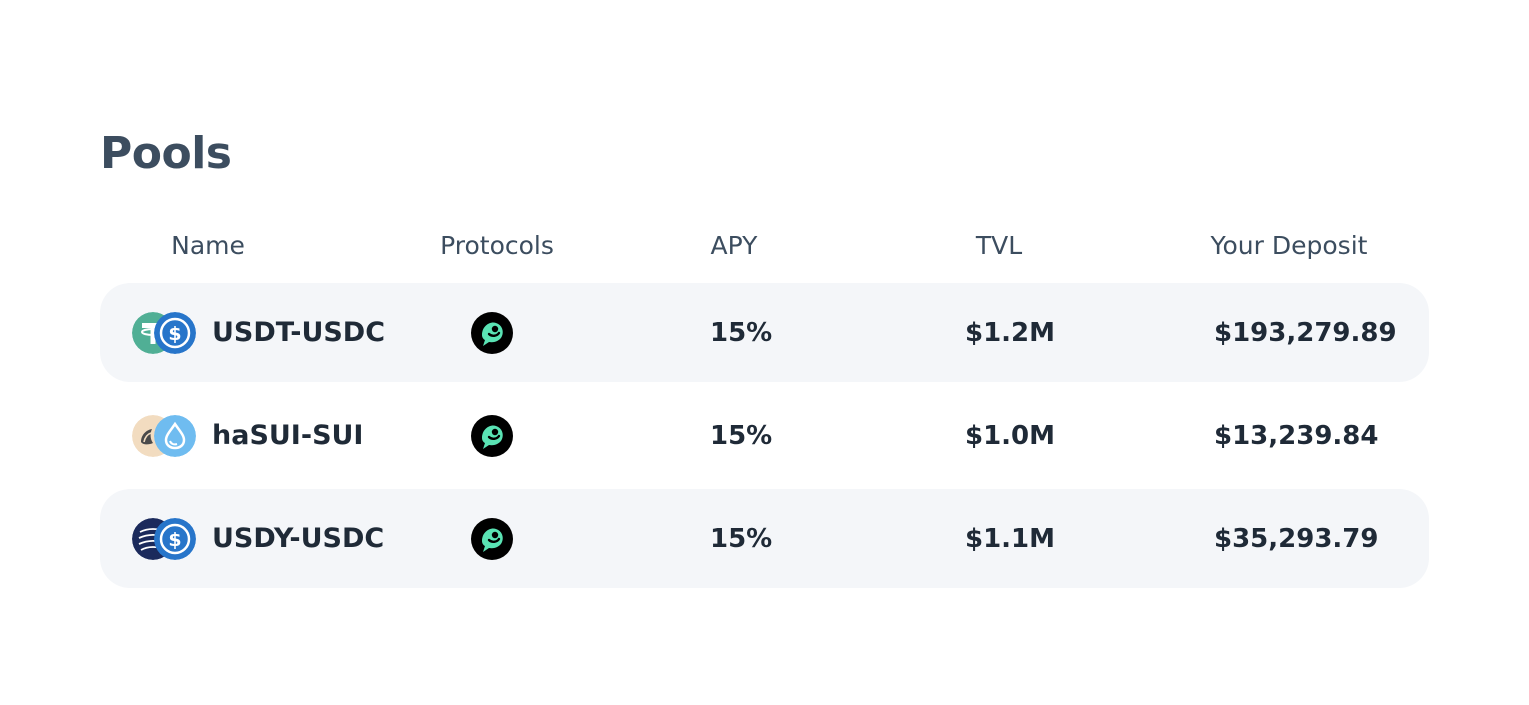  I want to click on deposit-value: $13,239.84, so click(1296, 435).